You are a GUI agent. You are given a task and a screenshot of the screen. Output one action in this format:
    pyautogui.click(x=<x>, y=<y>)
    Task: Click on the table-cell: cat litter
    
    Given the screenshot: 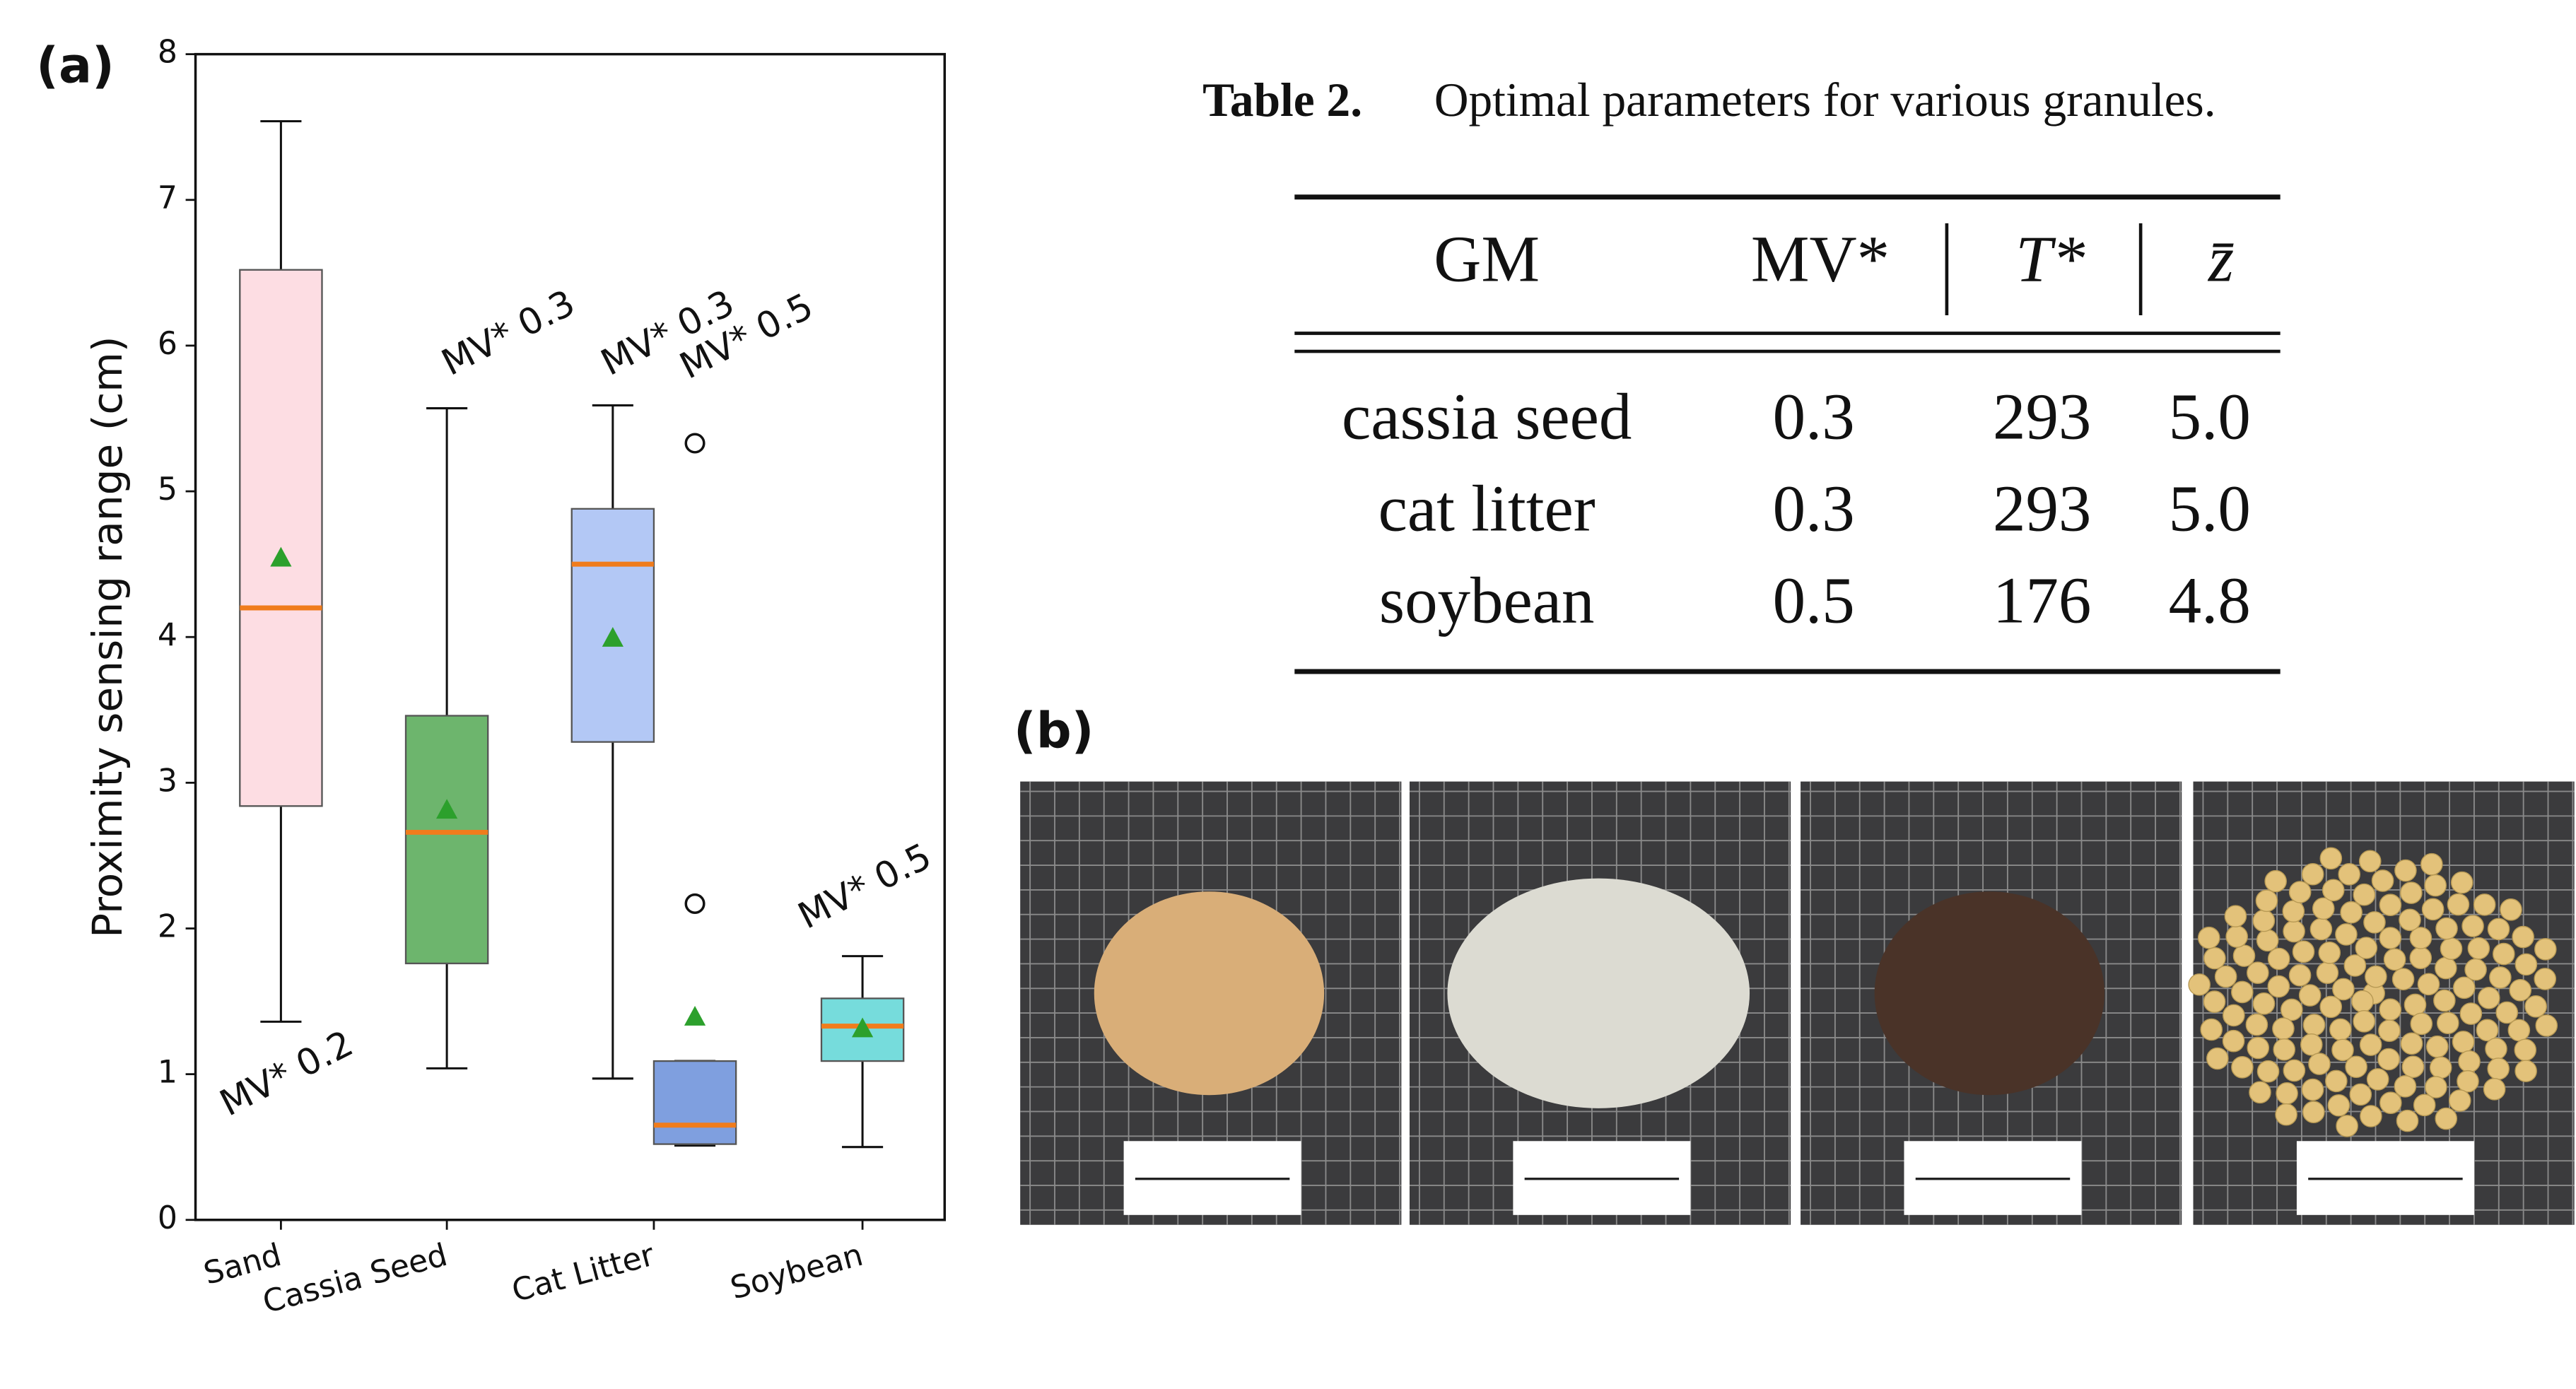 What is the action you would take?
    pyautogui.click(x=1487, y=509)
    